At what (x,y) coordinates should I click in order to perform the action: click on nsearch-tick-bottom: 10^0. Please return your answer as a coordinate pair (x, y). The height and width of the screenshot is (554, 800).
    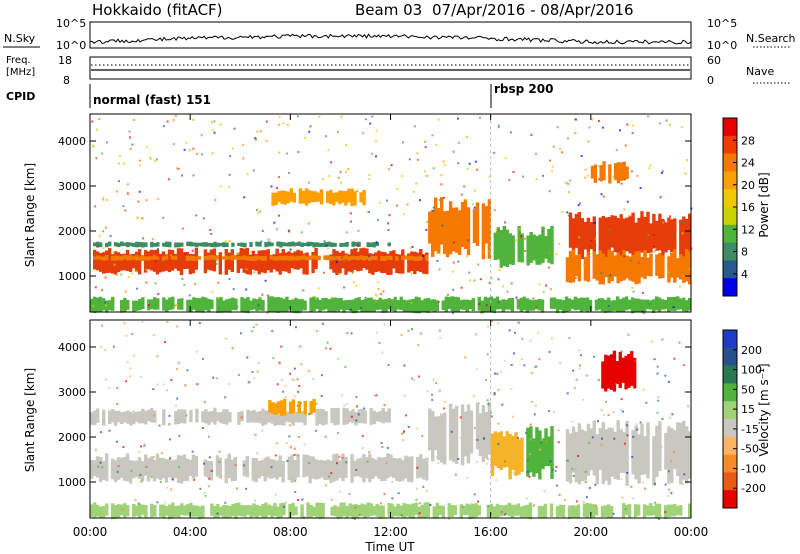
    Looking at the image, I should click on (722, 45).